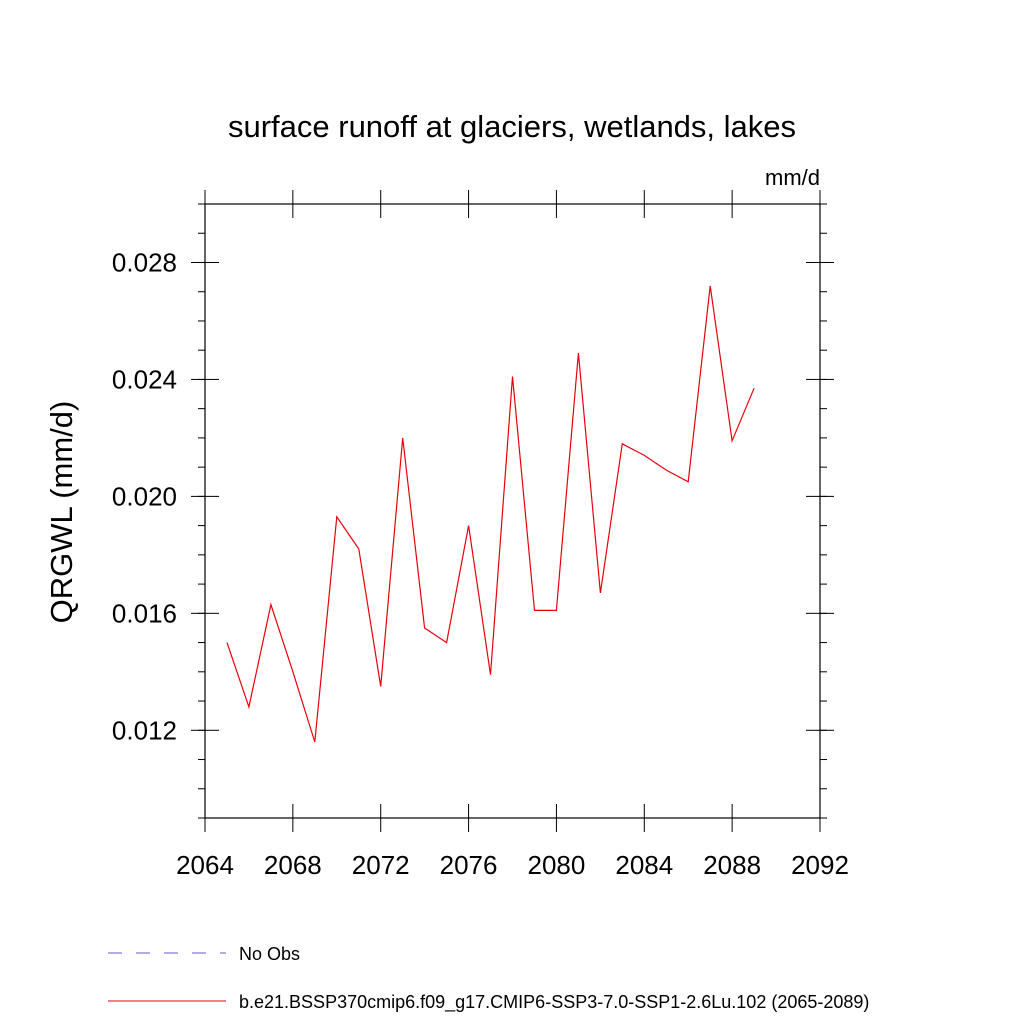  What do you see at coordinates (792, 177) in the screenshot?
I see `units-label: mm/d` at bounding box center [792, 177].